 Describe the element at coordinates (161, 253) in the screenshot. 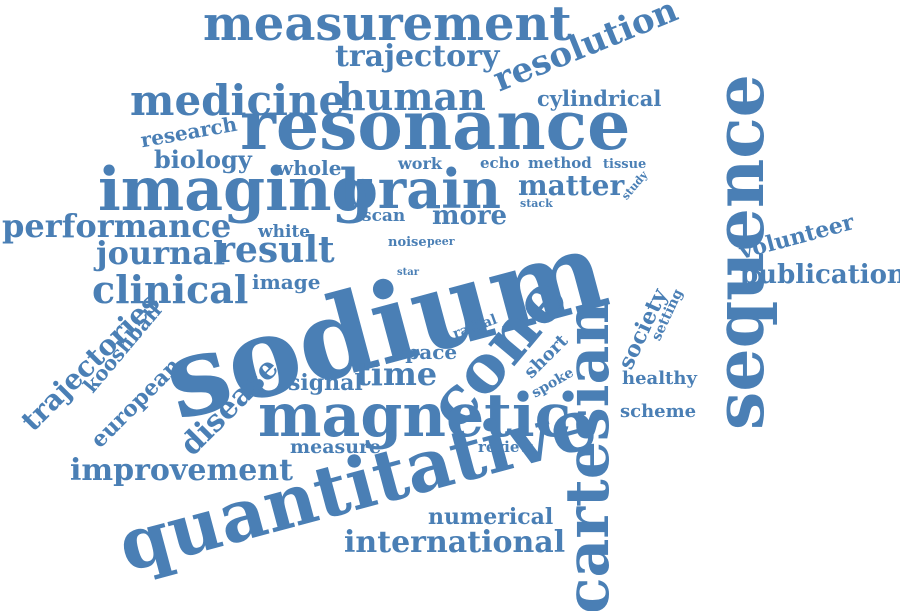

I see `word-journal: journal` at that location.